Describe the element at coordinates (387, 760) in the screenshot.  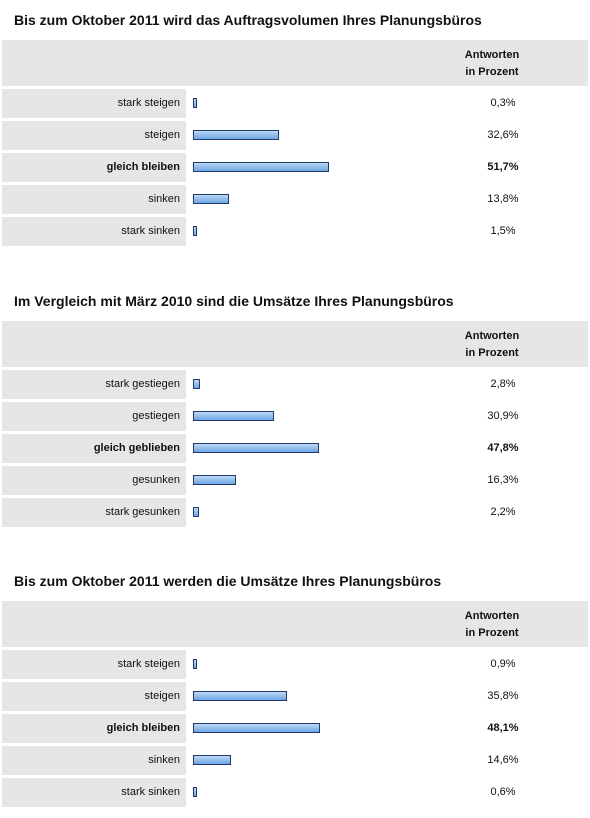
I see `bar-panel: 14,6%` at that location.